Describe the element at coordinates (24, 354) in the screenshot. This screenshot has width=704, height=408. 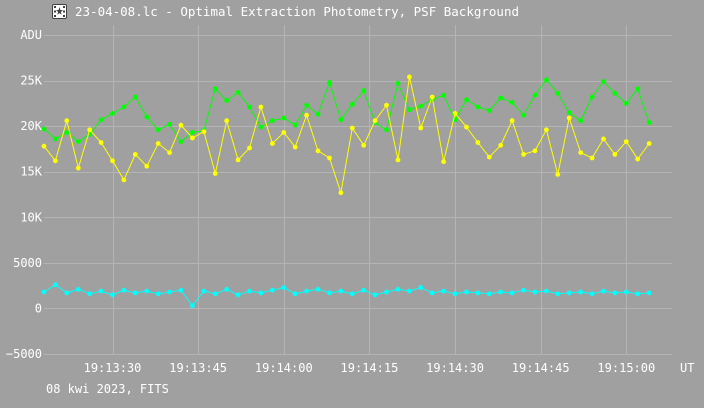
I see `y-tick-label: −5000` at that location.